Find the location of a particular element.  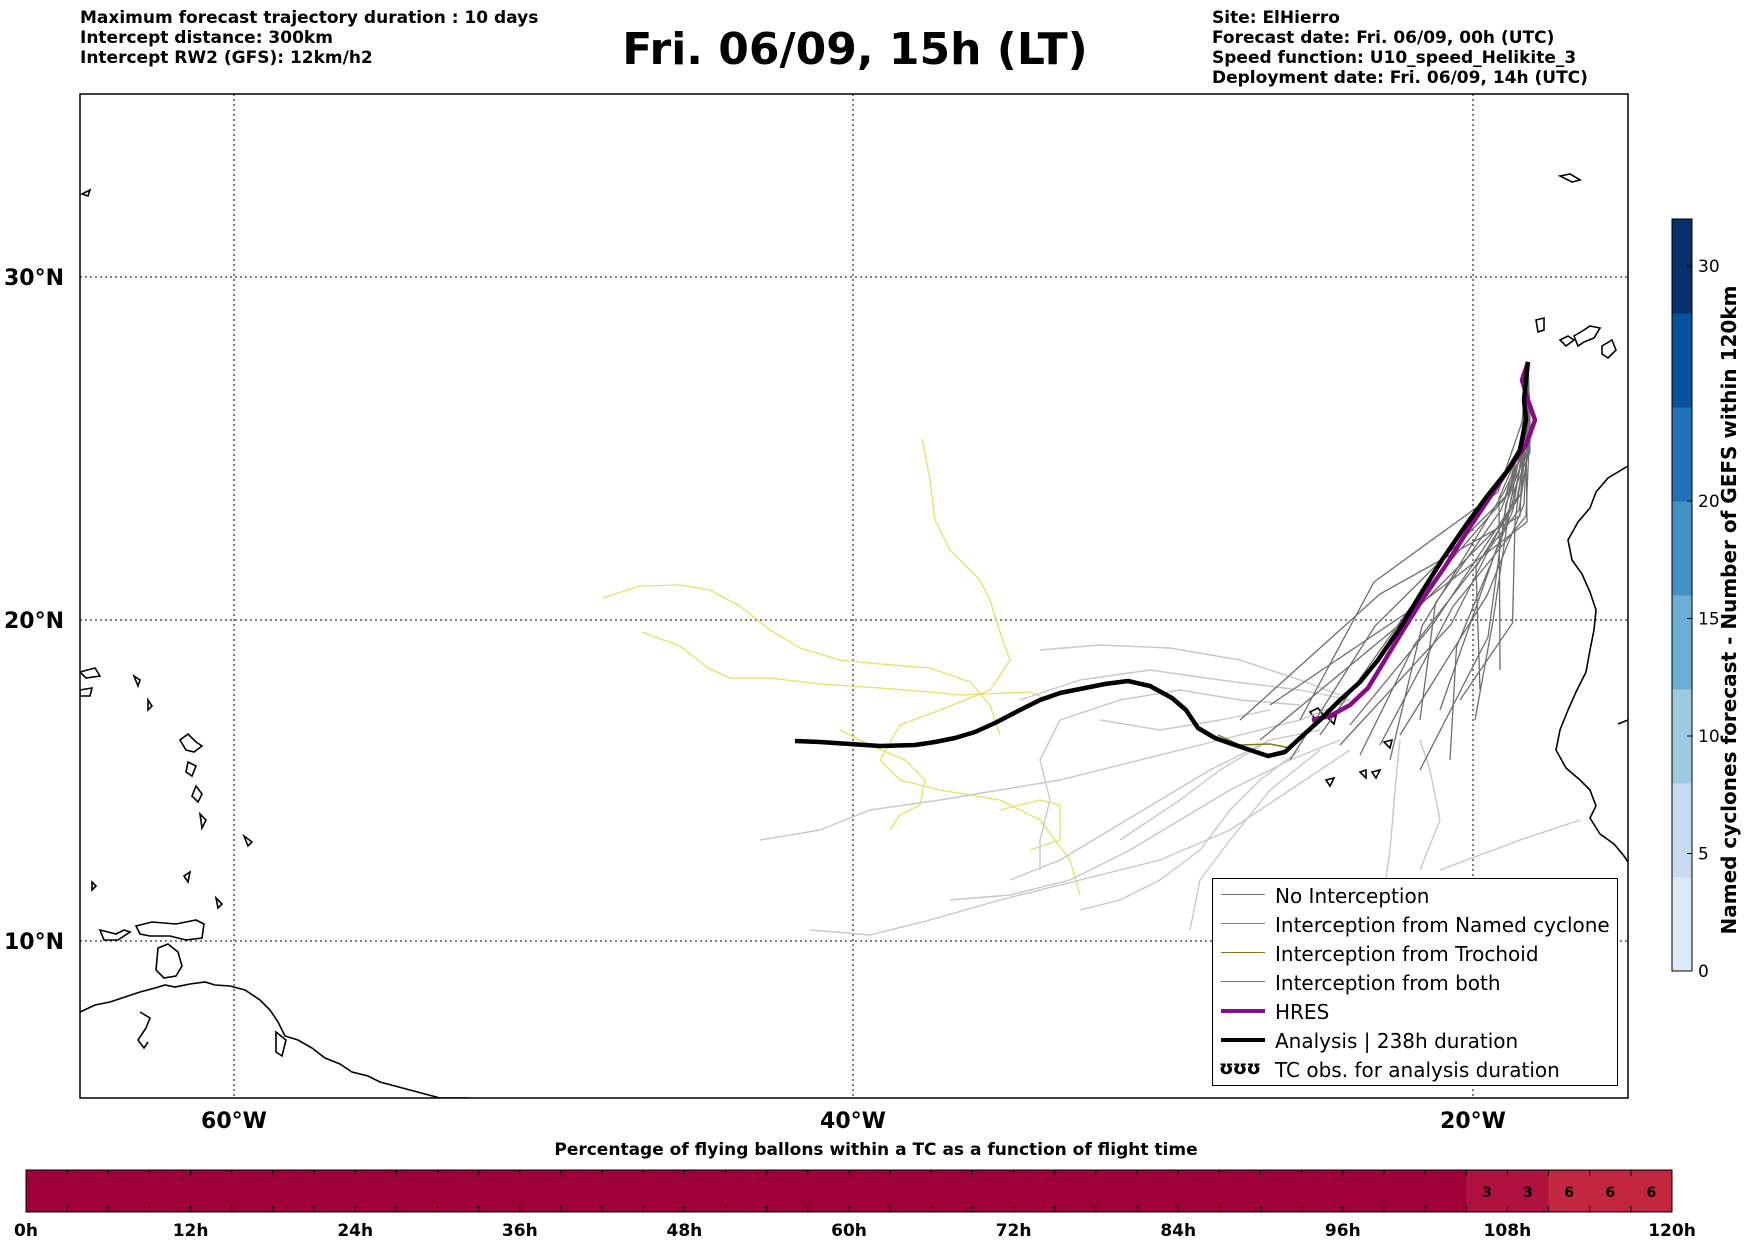

coastline-trinidad-venezuela is located at coordinates (169, 961).